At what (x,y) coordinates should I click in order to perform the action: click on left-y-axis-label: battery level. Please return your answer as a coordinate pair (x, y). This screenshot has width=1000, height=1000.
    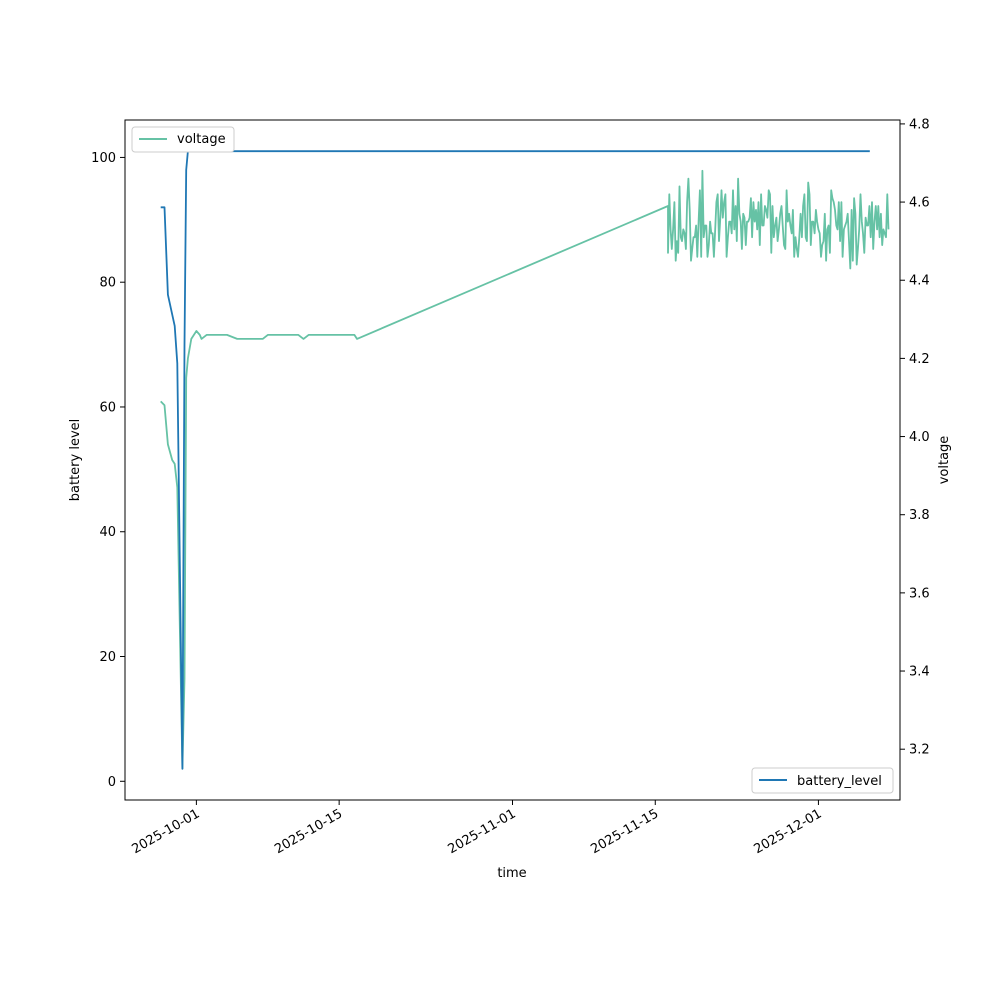
    Looking at the image, I should click on (75, 460).